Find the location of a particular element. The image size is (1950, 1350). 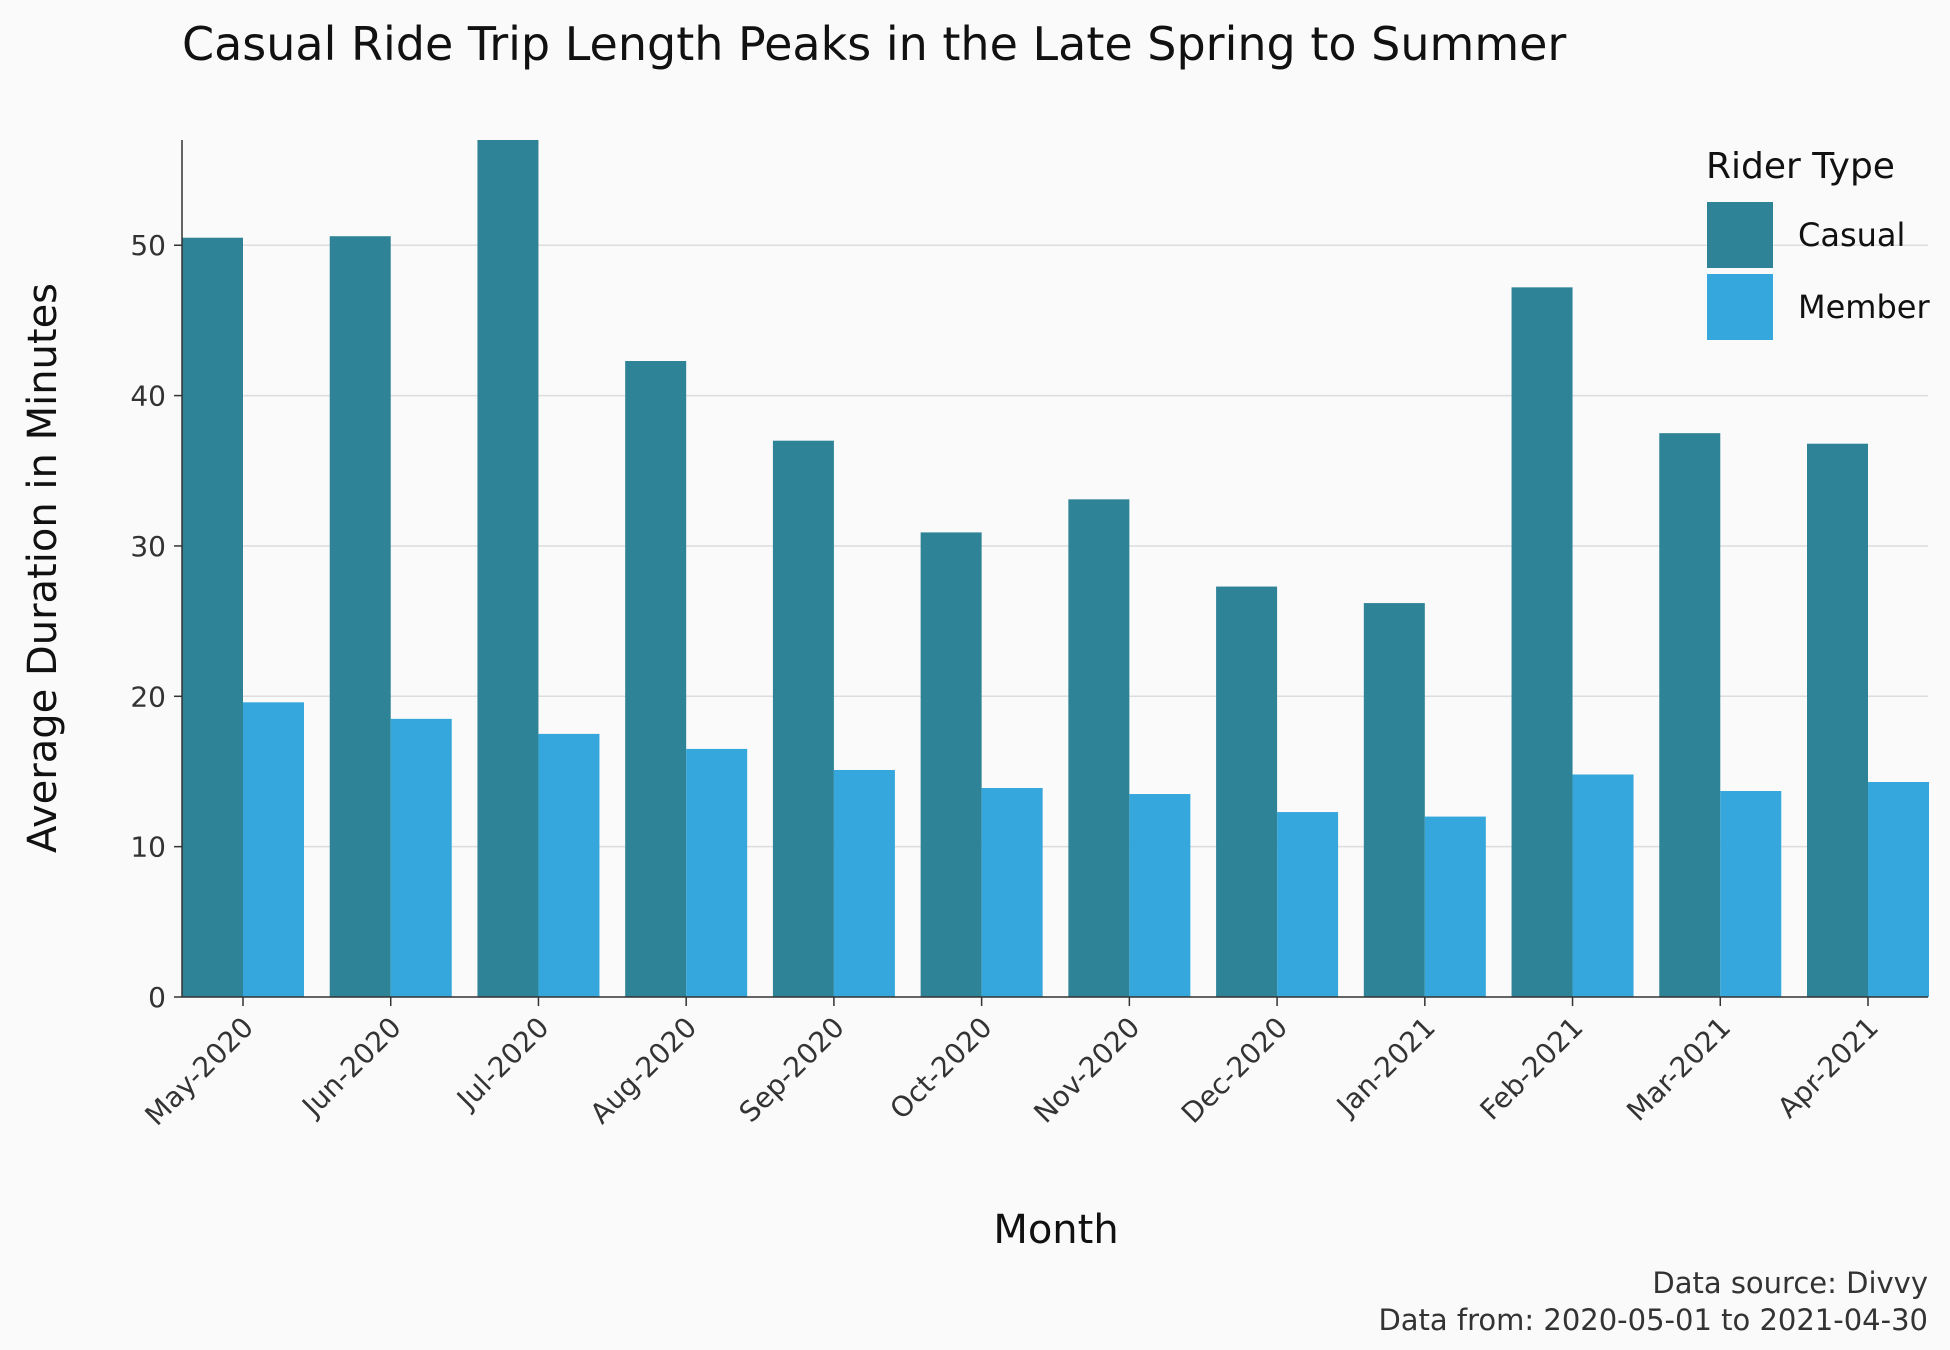

x-tick-label-jan-2021: Jan-2021 is located at coordinates (1385, 1067).